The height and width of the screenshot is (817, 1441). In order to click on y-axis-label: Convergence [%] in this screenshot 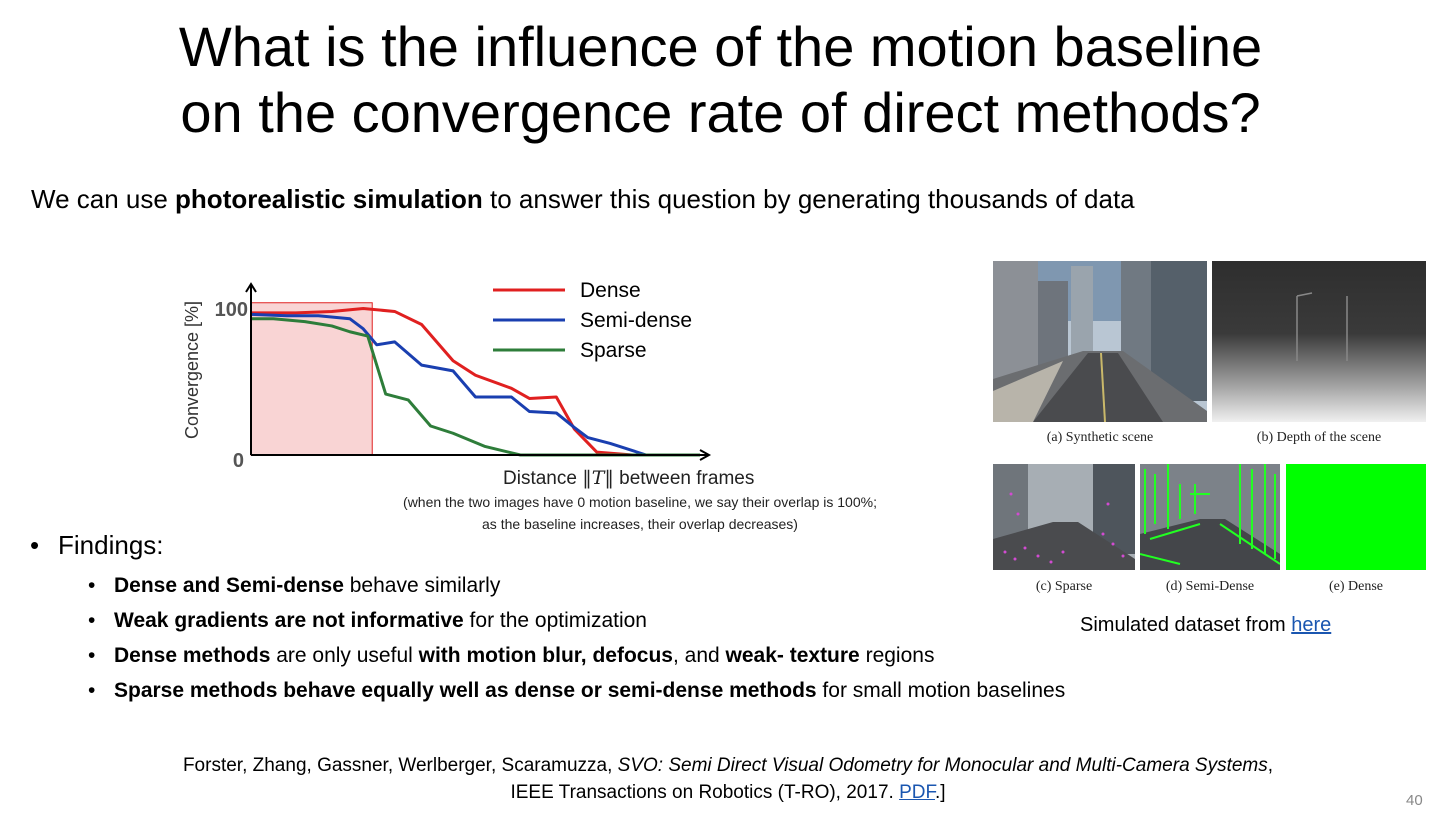, I will do `click(192, 370)`.